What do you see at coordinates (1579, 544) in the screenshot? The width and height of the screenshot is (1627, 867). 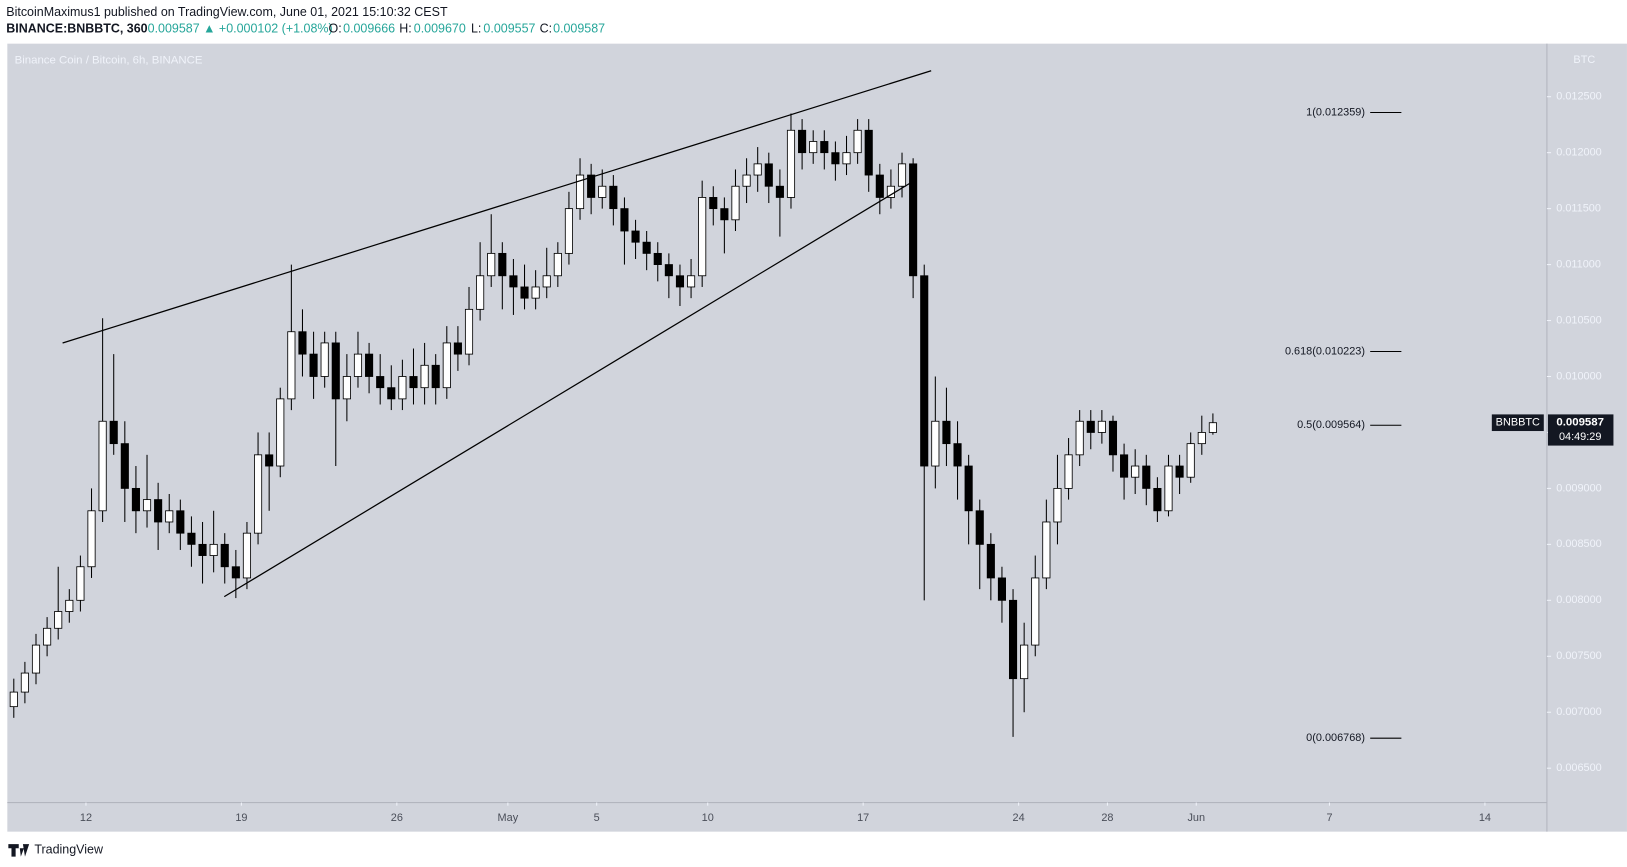 I see `y-tick-label: 0.008500` at bounding box center [1579, 544].